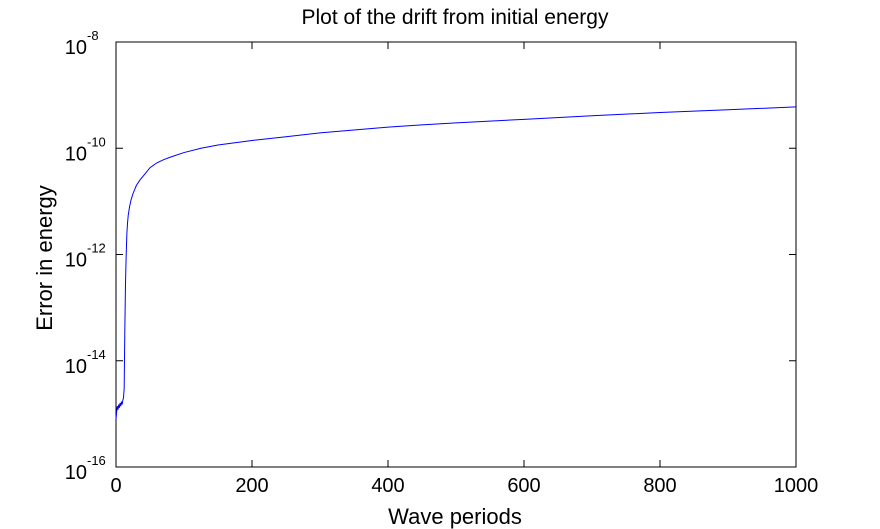  I want to click on y-tick-label-exponent: -14, so click(96, 354).